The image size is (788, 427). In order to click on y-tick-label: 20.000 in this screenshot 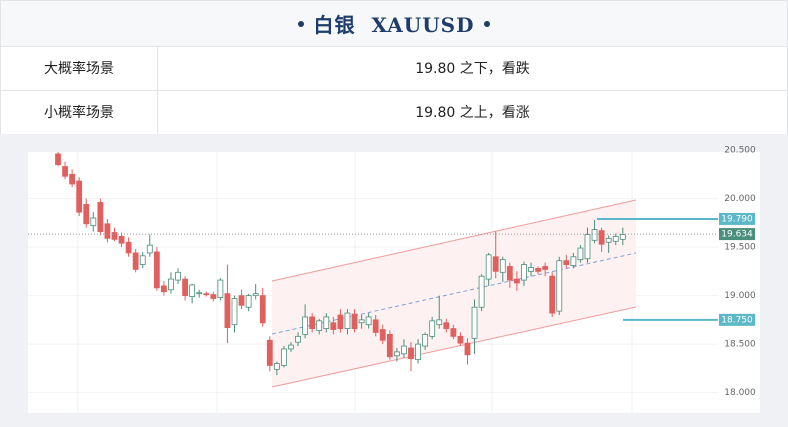, I will do `click(740, 199)`.